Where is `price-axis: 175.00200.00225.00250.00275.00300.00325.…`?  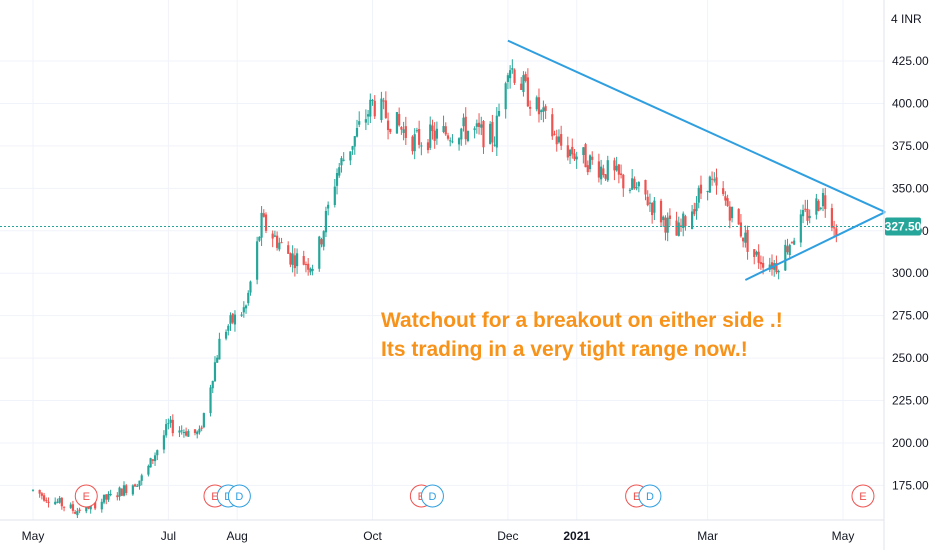 price-axis: 175.00200.00225.00250.00275.00300.00325.… is located at coordinates (910, 273).